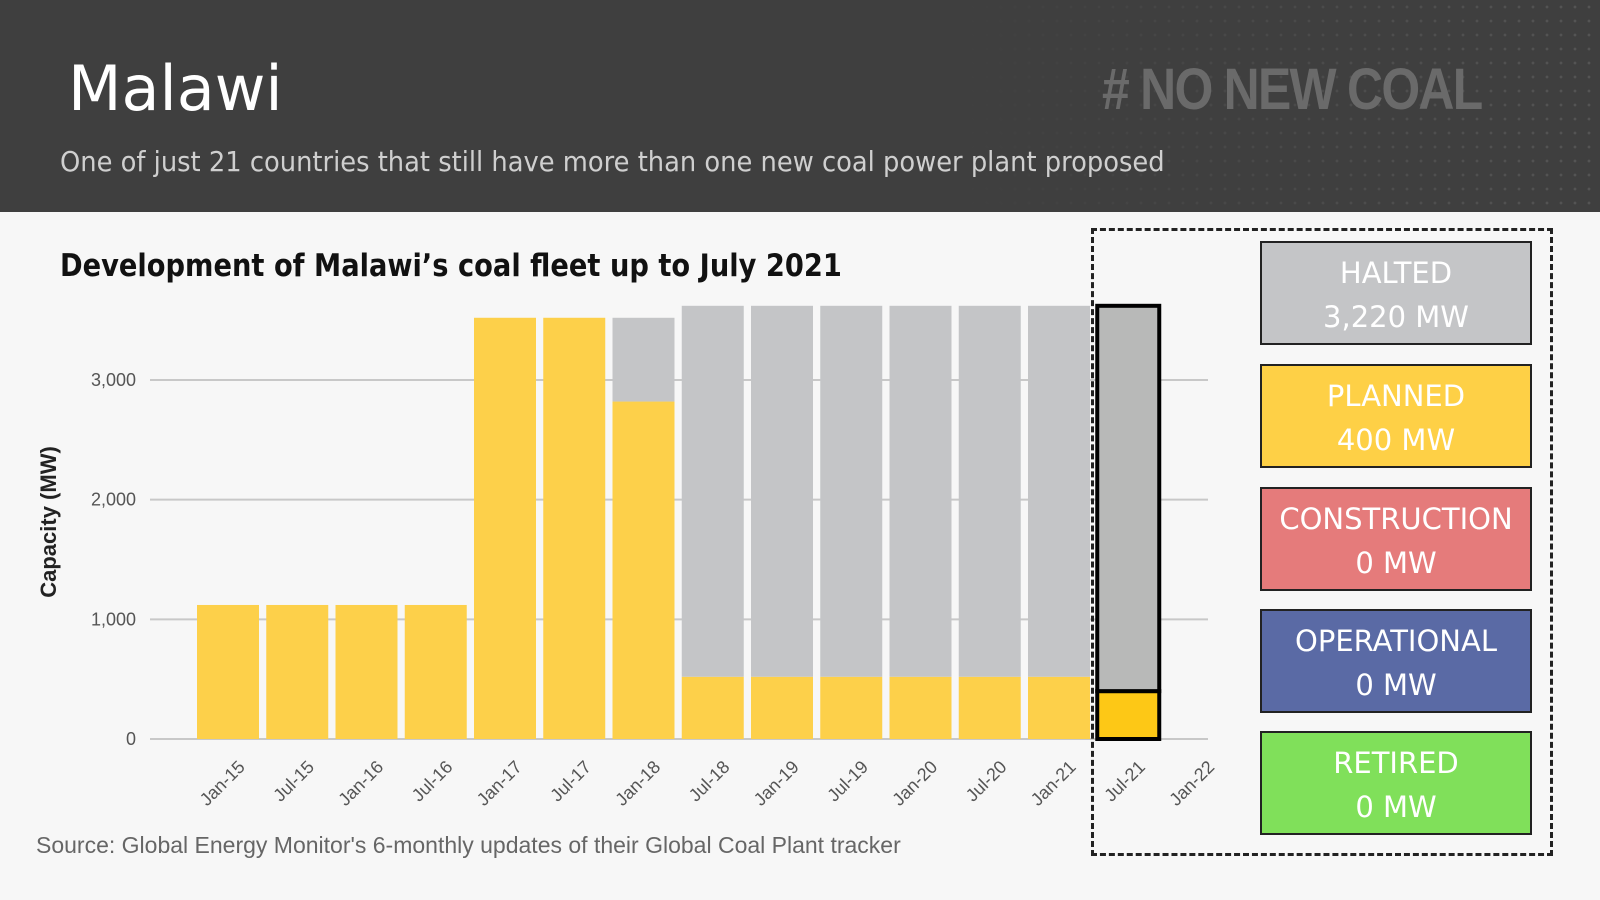 The height and width of the screenshot is (900, 1600). I want to click on legend-operational: OPERATIONAL 0 MW, so click(1396, 661).